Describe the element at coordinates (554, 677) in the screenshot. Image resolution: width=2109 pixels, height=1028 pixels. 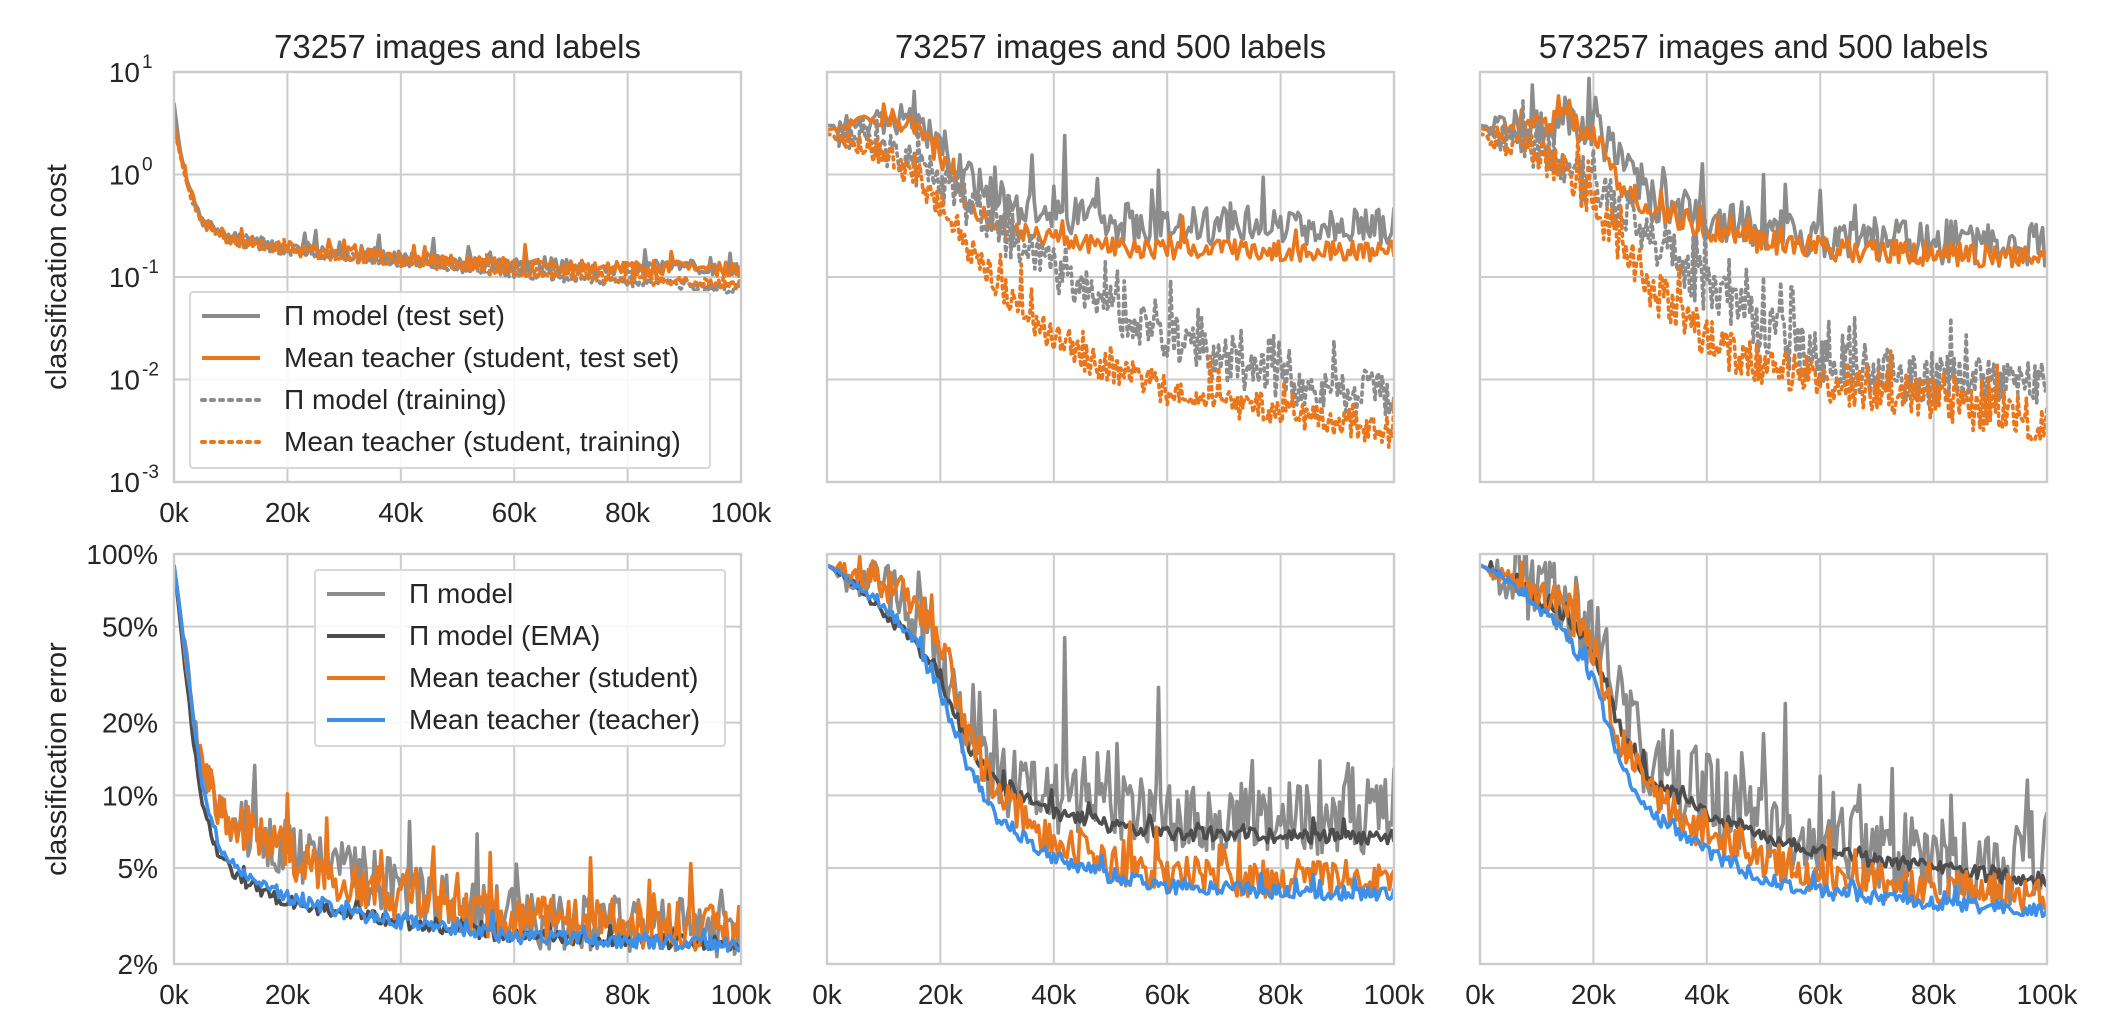
I see `legend-label: Mean teacher (student)` at that location.